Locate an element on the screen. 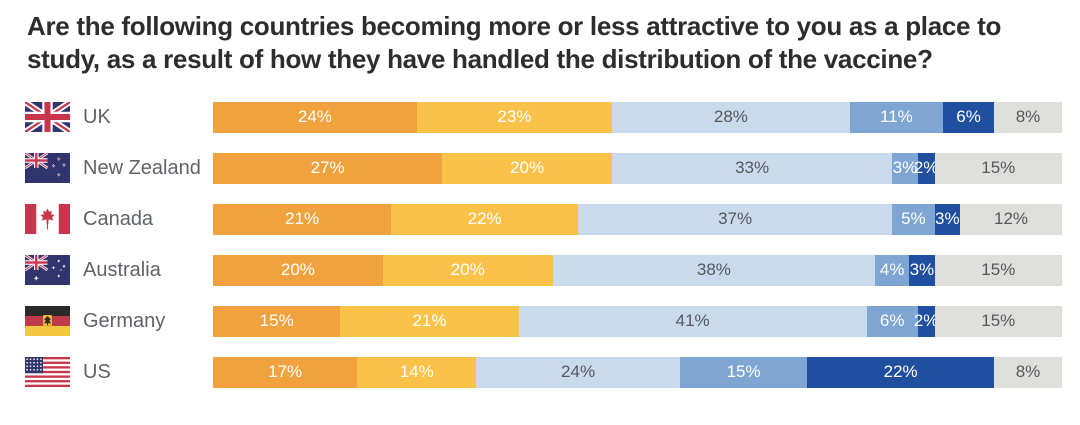 This screenshot has width=1080, height=425. bar-segment-orange: 24% is located at coordinates (315, 117).